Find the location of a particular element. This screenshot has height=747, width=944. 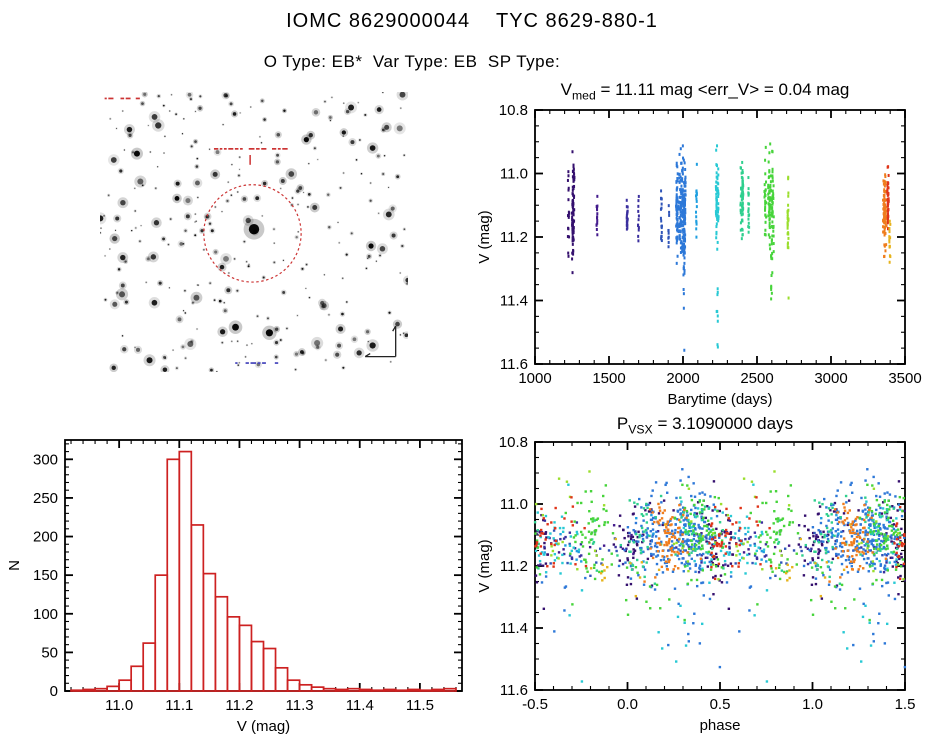

page-title: IOMC 8629000044 TYC 8629-880-1 is located at coordinates (472, 21).